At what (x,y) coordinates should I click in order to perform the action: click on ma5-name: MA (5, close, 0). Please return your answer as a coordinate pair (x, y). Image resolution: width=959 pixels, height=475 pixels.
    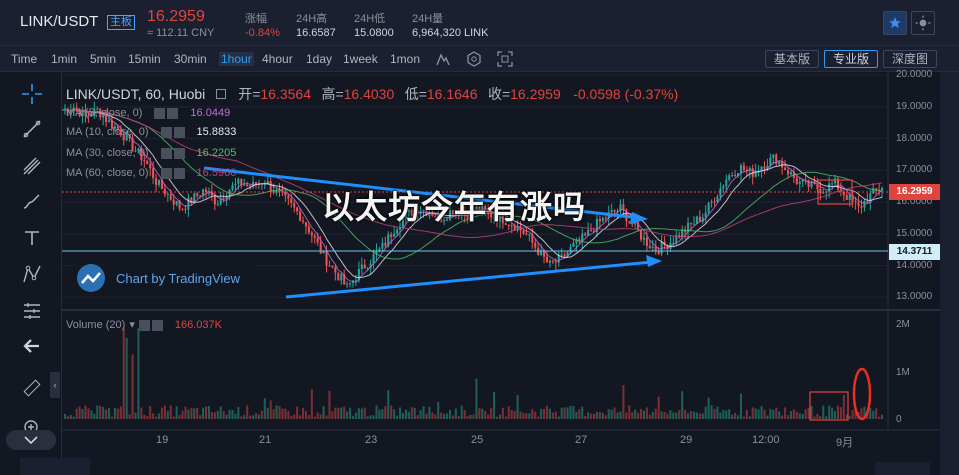
    Looking at the image, I should click on (104, 113).